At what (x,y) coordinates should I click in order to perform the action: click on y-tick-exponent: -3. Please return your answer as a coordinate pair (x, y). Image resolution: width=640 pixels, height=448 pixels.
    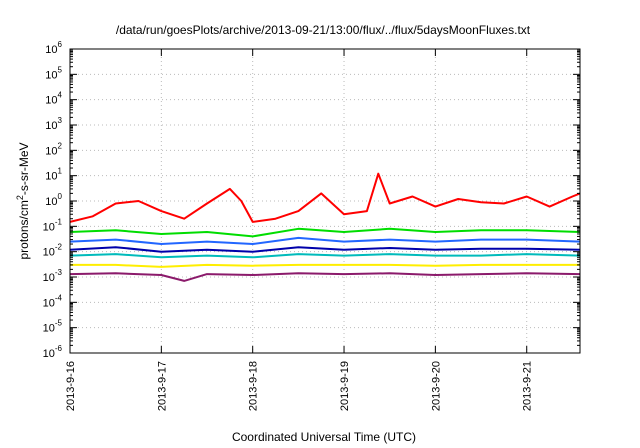
    Looking at the image, I should click on (59, 272).